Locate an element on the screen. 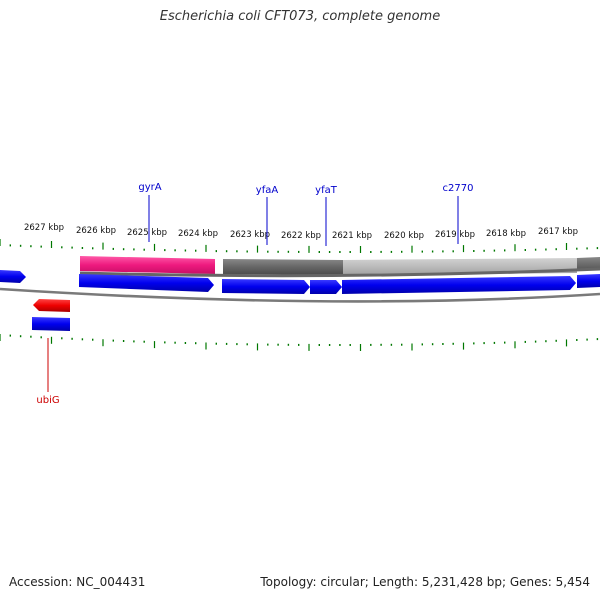 The image size is (600, 600). gene-label-gyrA: gyrA is located at coordinates (149, 187).